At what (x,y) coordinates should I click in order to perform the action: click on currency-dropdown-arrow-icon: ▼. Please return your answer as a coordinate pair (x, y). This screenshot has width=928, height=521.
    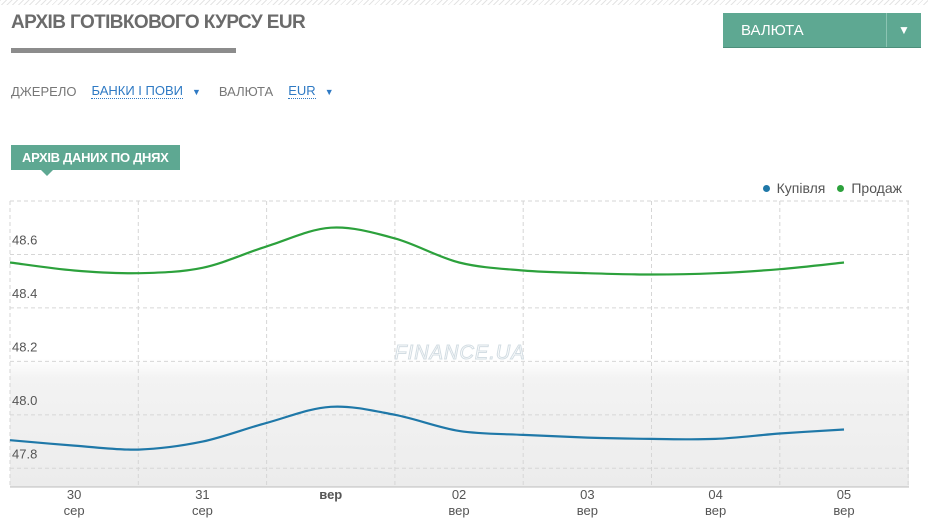
    Looking at the image, I should click on (329, 91).